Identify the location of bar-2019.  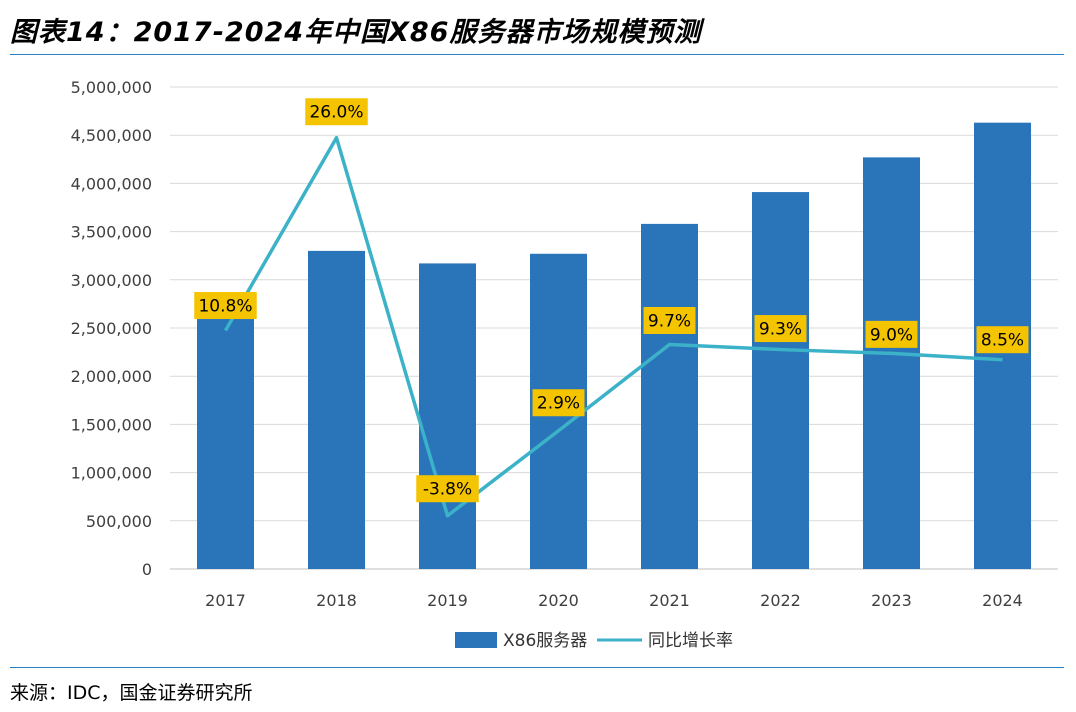
(447, 416).